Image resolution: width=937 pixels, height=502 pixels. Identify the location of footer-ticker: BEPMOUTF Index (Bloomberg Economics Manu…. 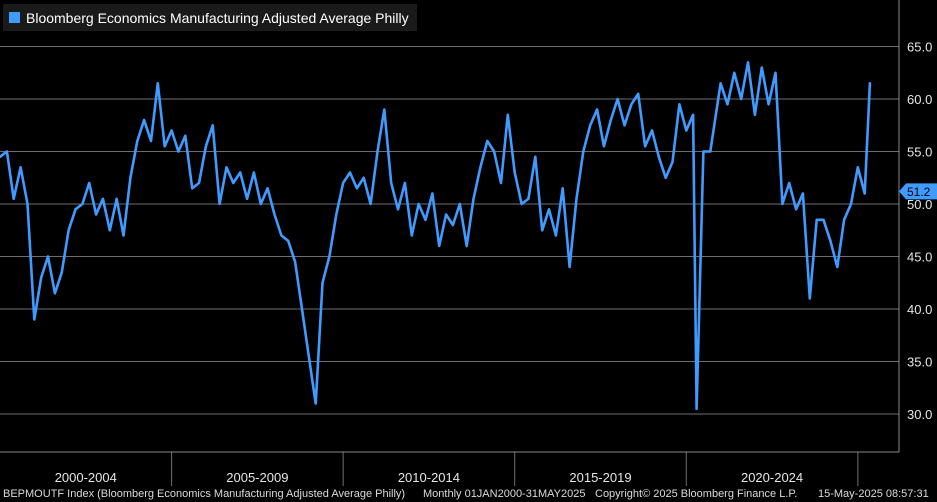
(204, 494).